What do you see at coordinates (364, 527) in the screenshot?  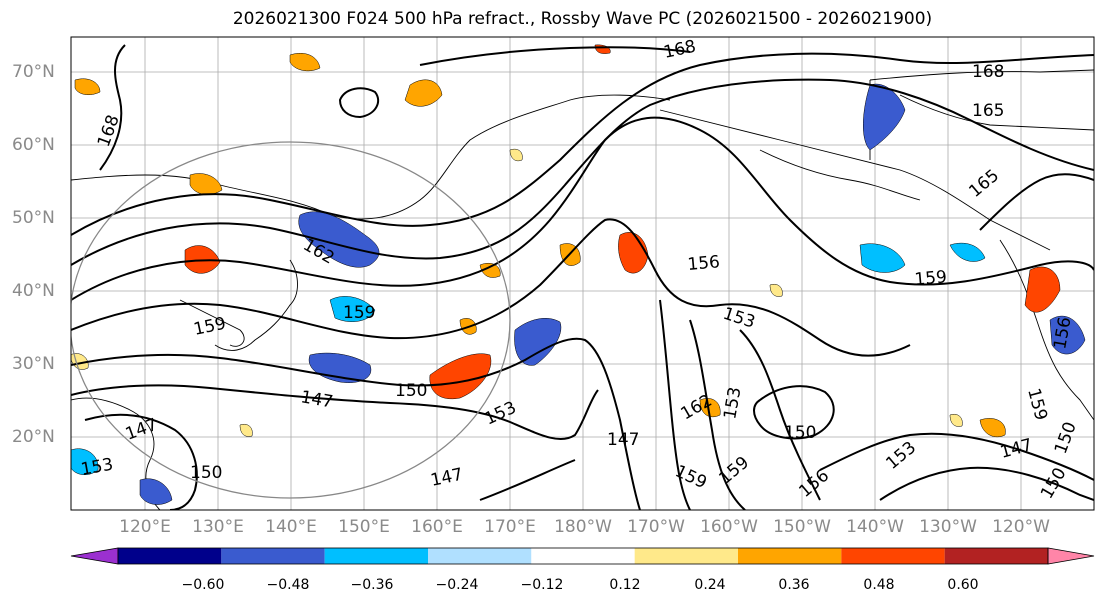 I see `lon-label: 150°E` at bounding box center [364, 527].